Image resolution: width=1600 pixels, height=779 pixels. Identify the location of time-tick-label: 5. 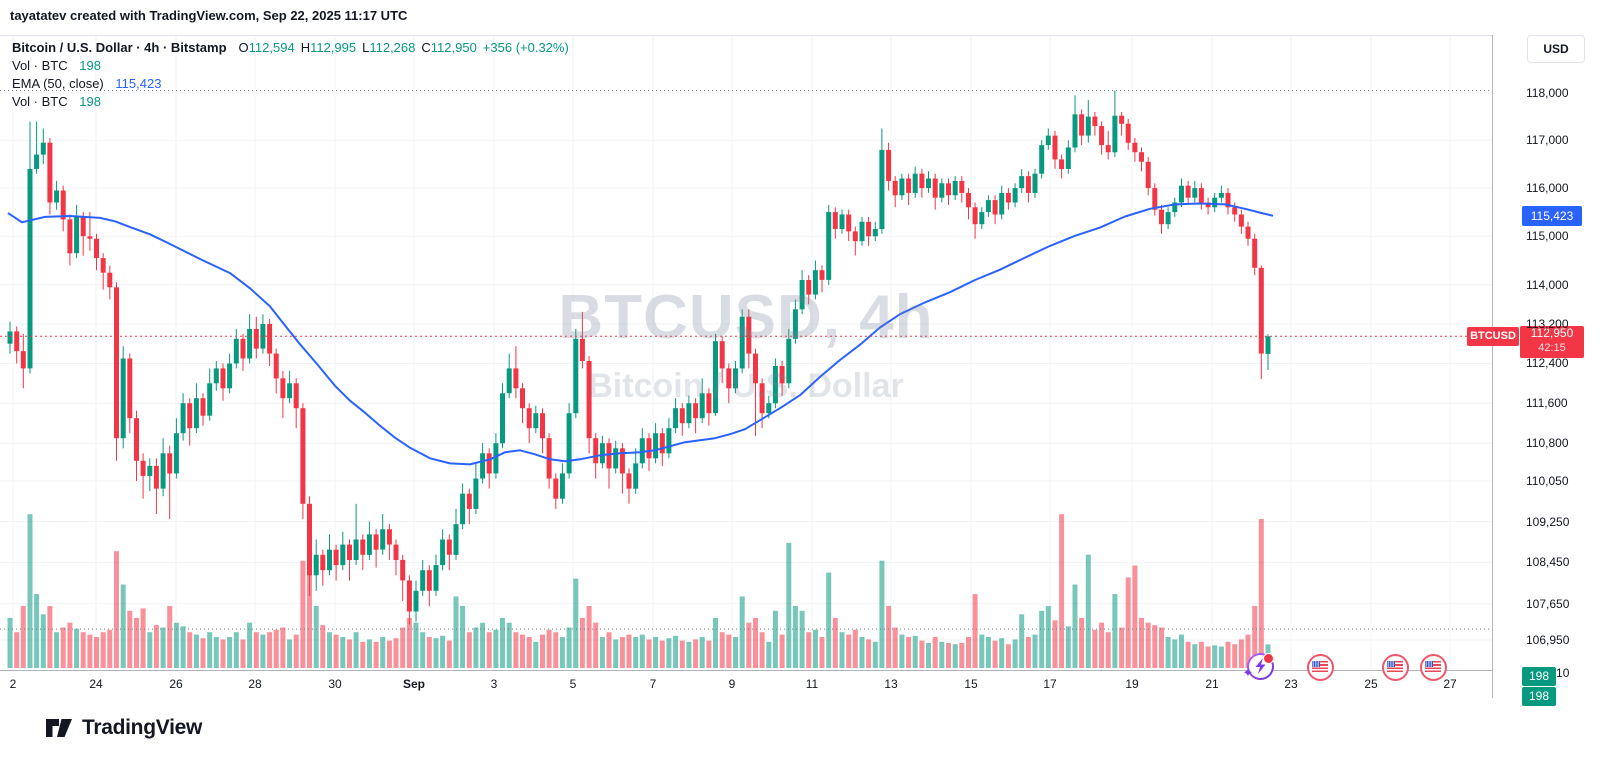
(573, 684).